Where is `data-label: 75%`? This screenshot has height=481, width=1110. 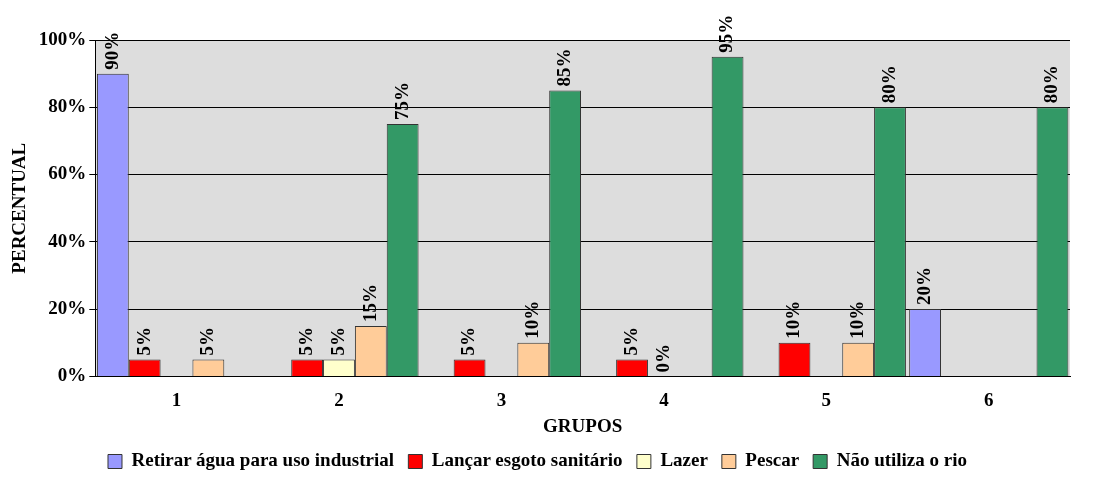
data-label: 75% is located at coordinates (401, 101).